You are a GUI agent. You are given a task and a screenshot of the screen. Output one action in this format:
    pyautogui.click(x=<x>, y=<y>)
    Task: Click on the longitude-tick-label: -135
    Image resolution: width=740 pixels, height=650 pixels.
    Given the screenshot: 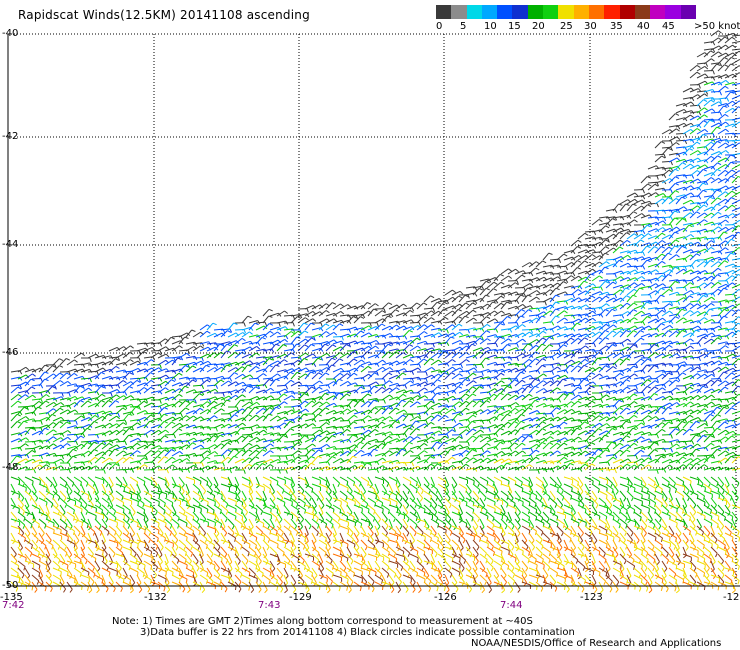 What is the action you would take?
    pyautogui.click(x=11, y=597)
    